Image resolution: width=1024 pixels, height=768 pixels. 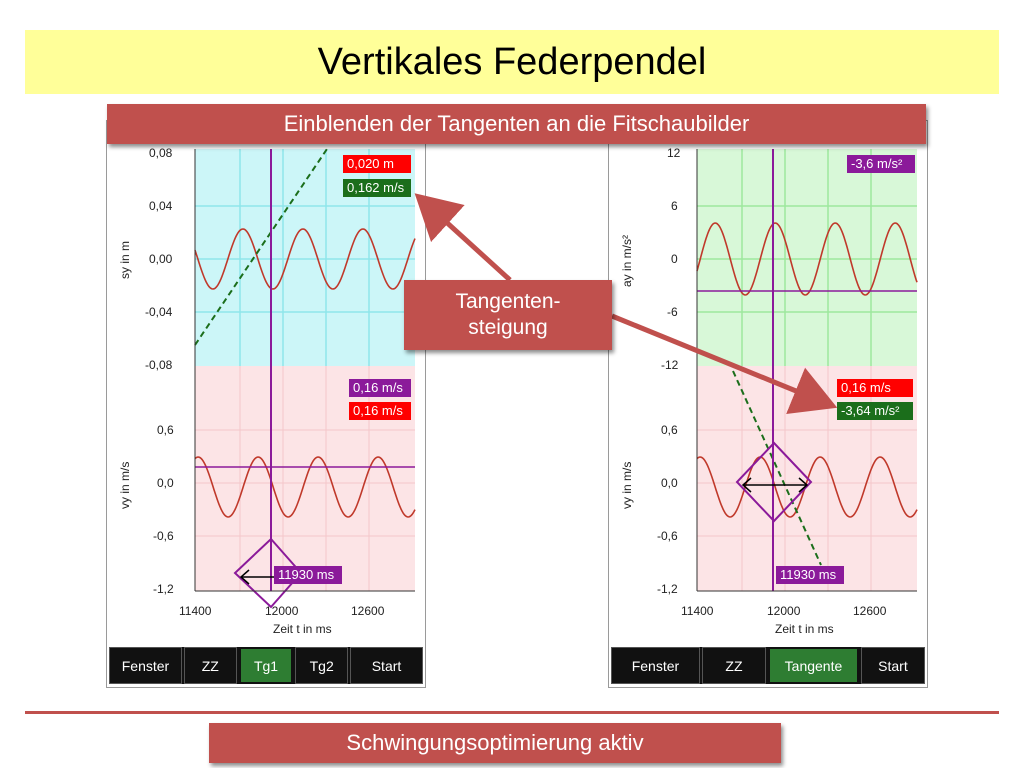 I want to click on left-velocity-readout: 0,16 m/s, so click(x=380, y=411).